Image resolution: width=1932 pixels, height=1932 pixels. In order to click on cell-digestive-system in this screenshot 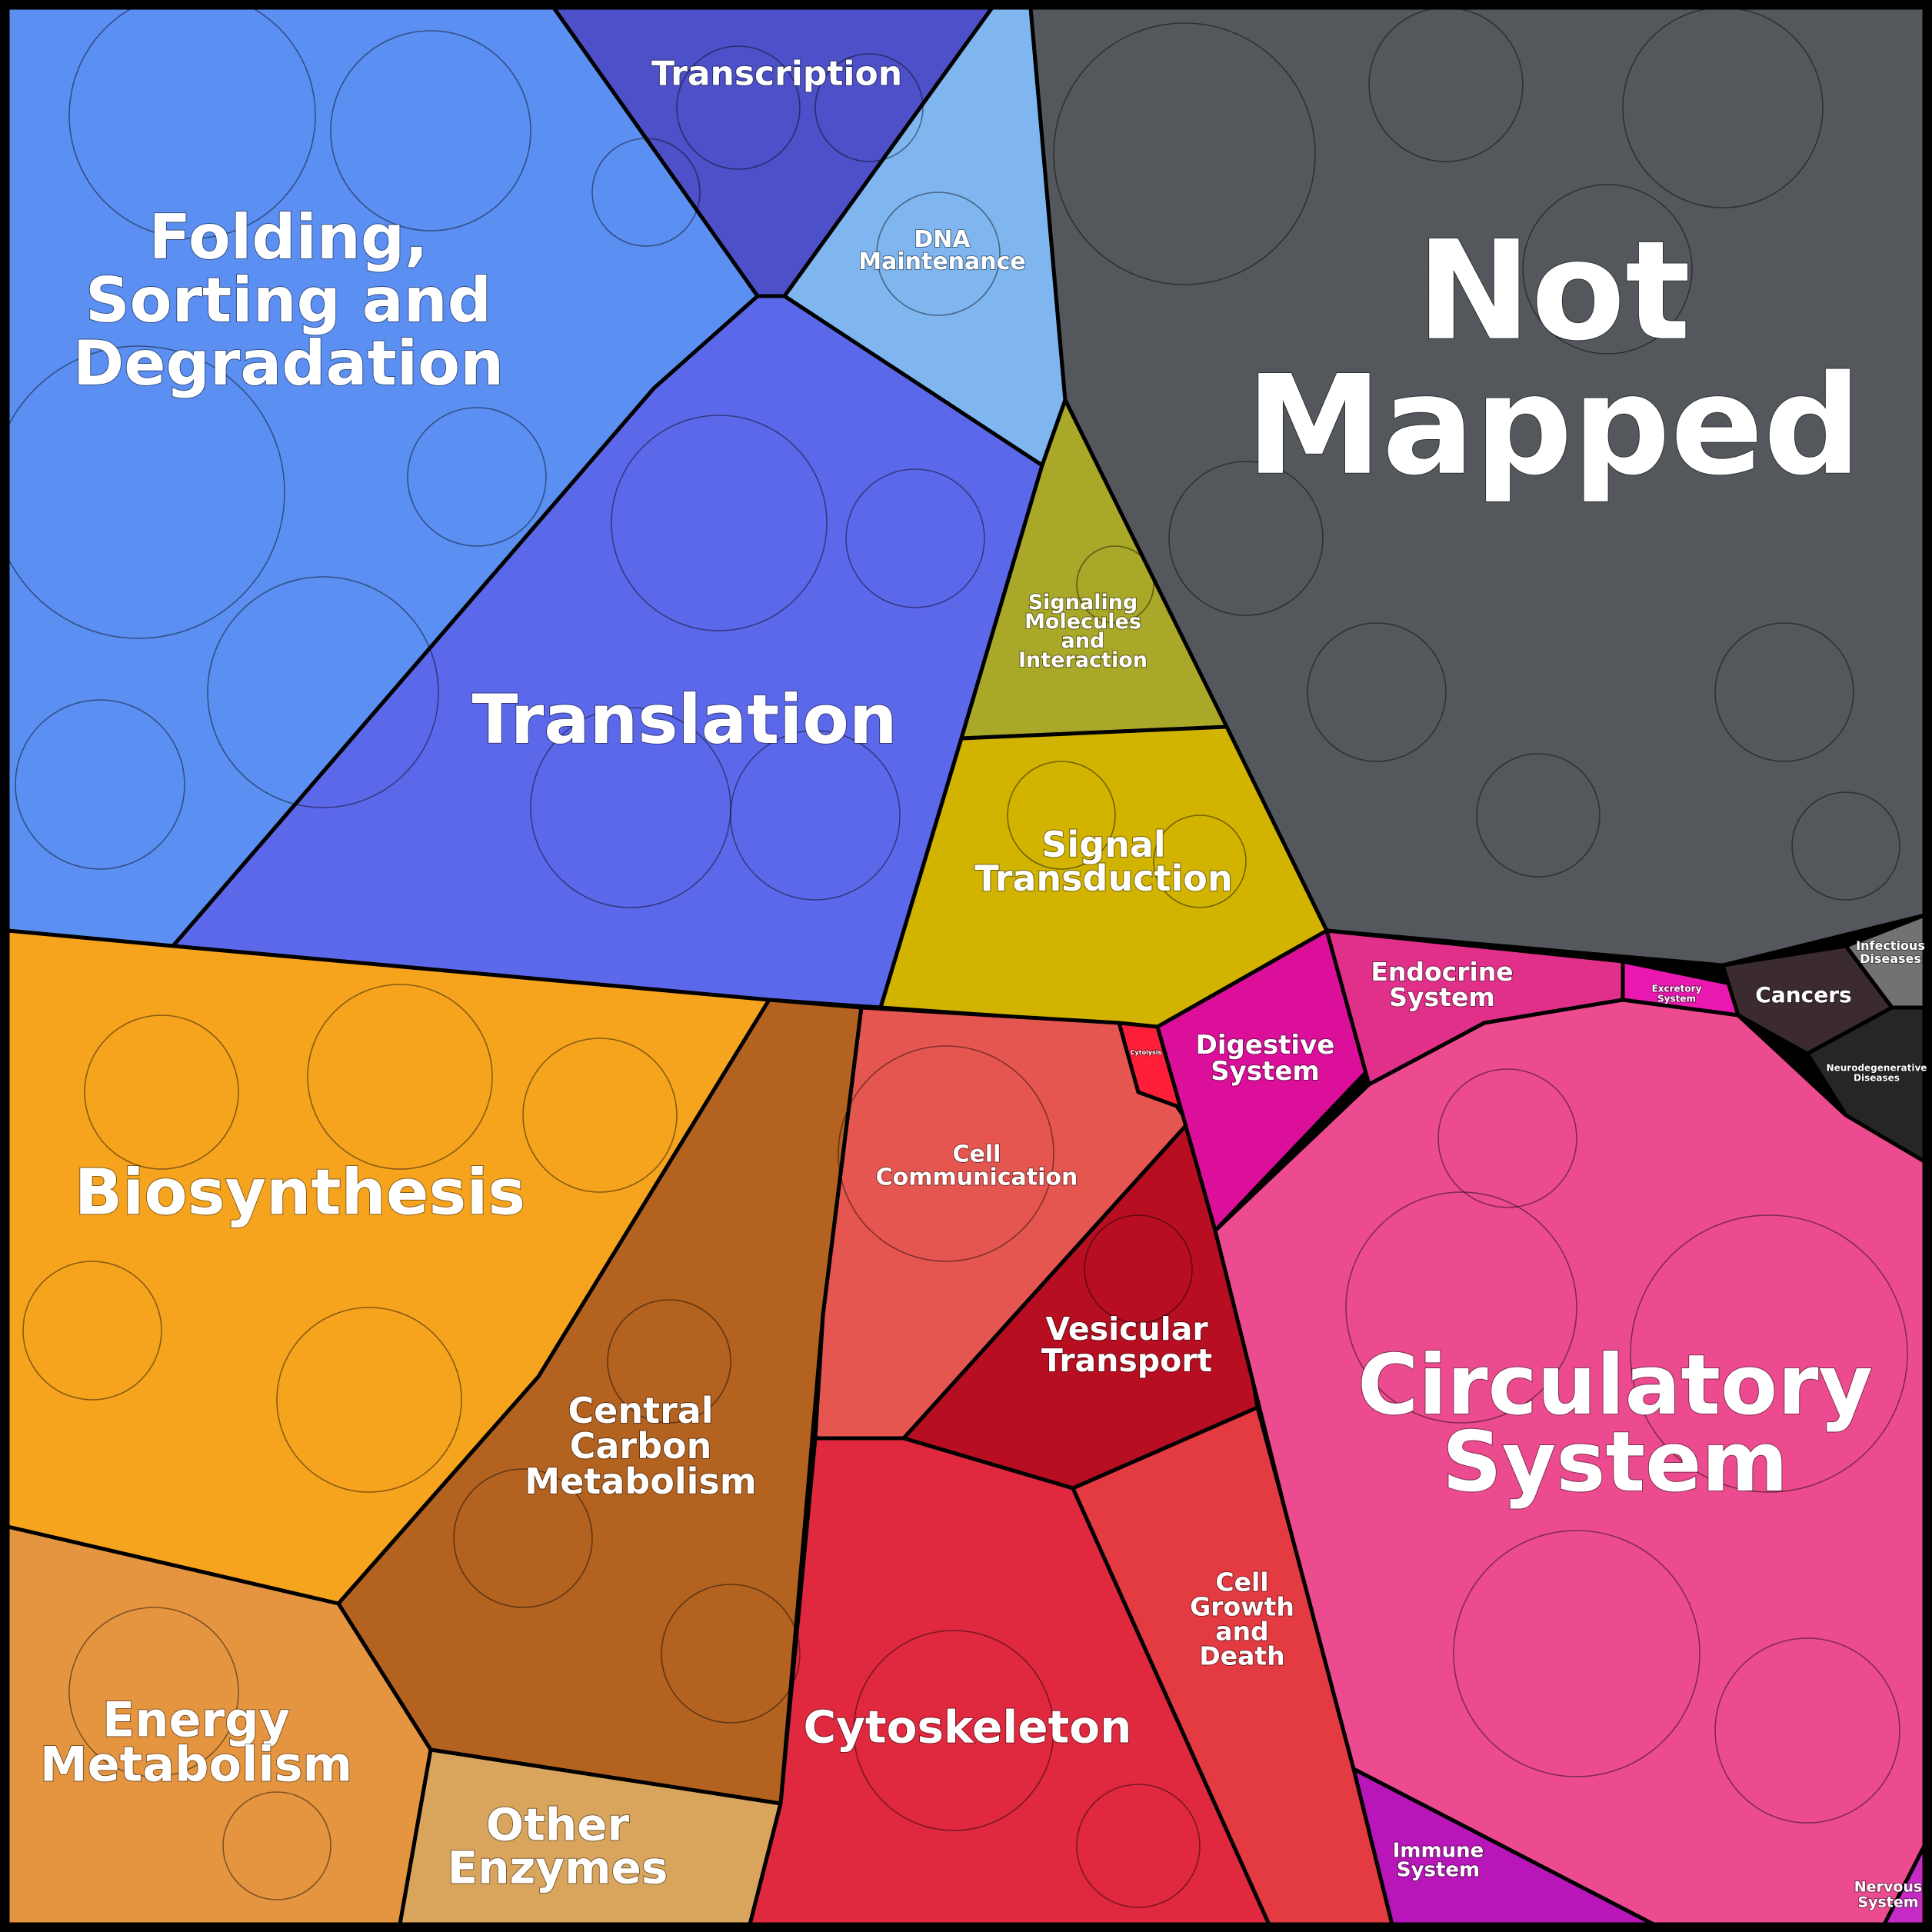, I will do `click(1263, 1080)`.